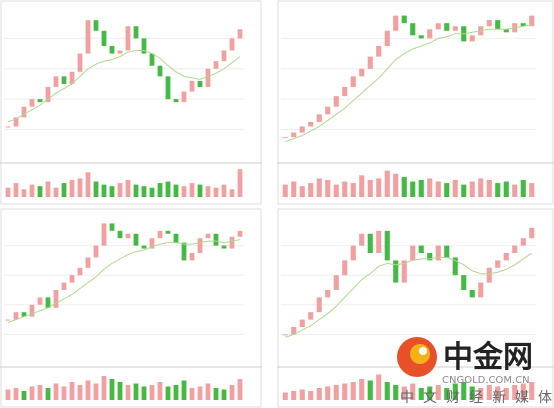 This screenshot has height=408, width=554. What do you see at coordinates (420, 354) in the screenshot?
I see `logo-inner` at bounding box center [420, 354].